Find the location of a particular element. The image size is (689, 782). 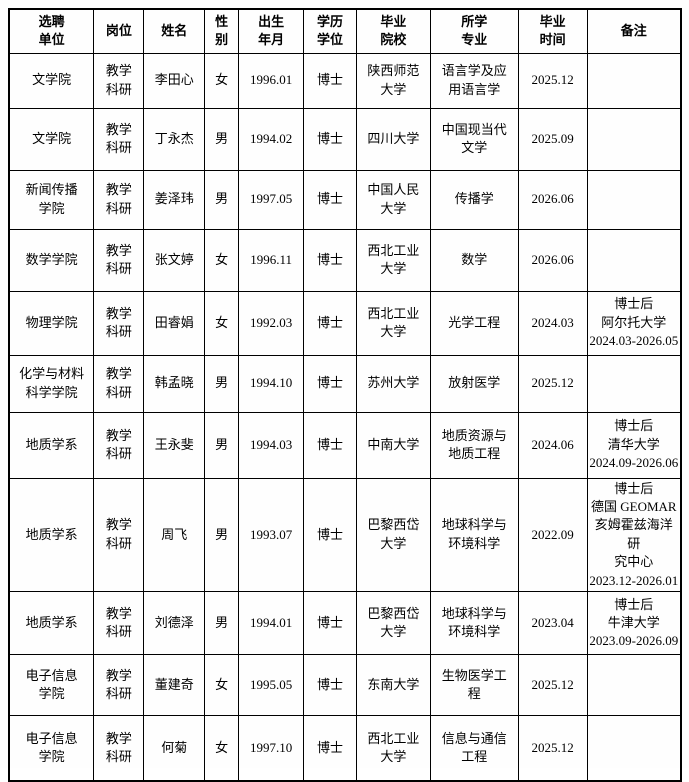

table-cell-grad: 2025.09 is located at coordinates (552, 139).